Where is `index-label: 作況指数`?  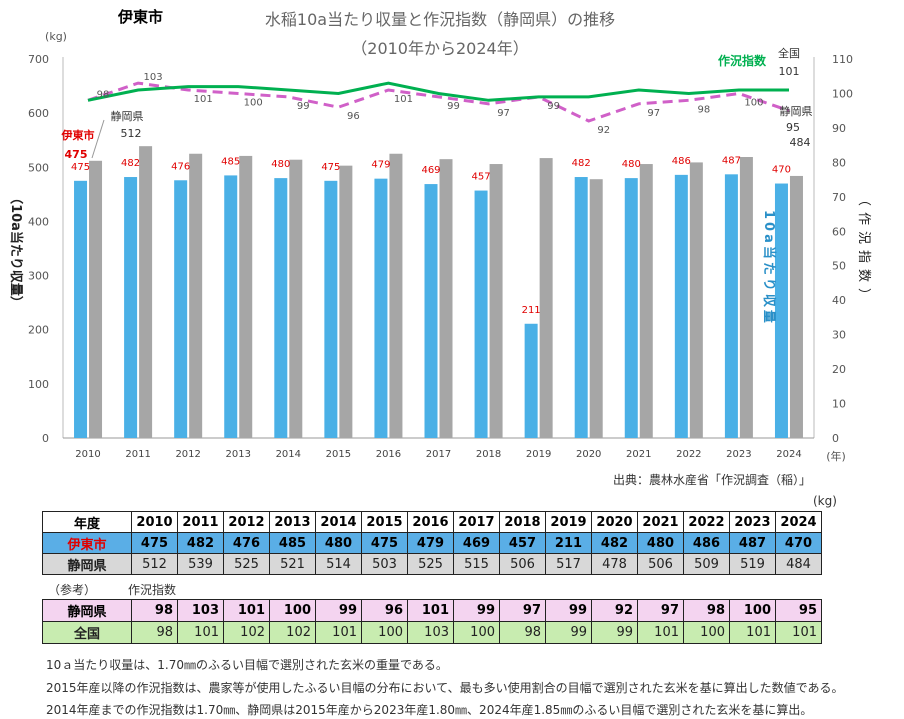 index-label: 作況指数 is located at coordinates (152, 590).